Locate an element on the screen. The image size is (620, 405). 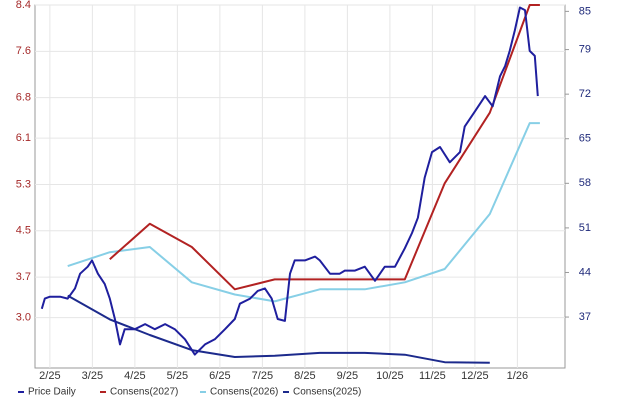
y-tick-label: 8.4 is located at coordinates (23, 5).